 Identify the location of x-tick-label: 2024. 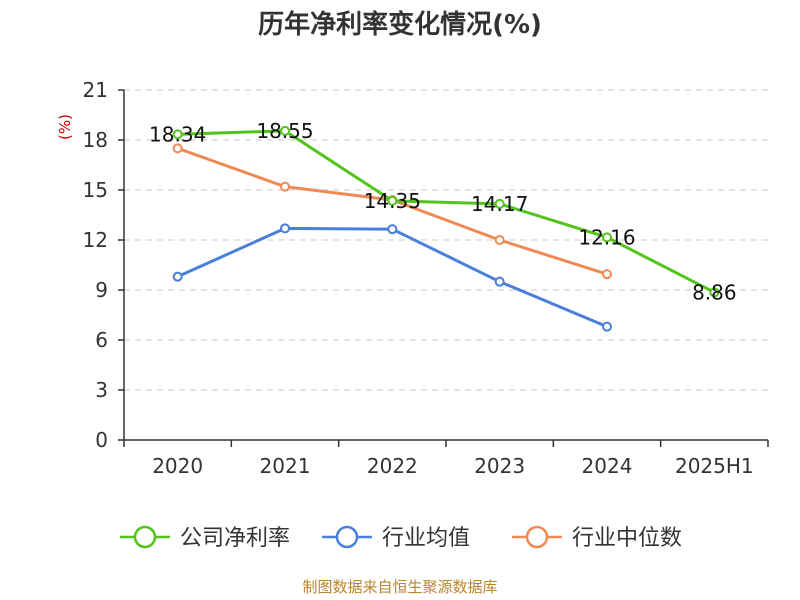
(607, 466).